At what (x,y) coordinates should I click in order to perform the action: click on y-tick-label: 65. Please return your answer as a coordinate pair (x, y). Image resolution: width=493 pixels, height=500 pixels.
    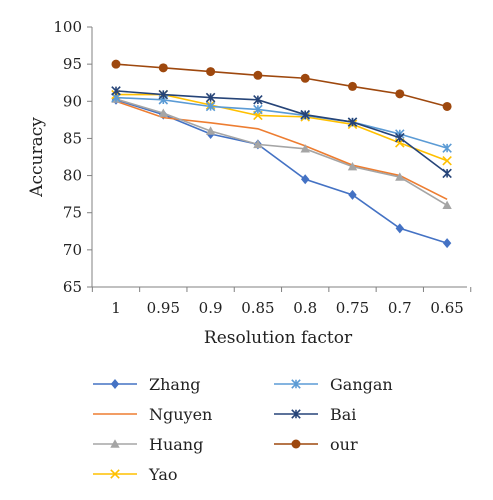
    Looking at the image, I should click on (72, 287).